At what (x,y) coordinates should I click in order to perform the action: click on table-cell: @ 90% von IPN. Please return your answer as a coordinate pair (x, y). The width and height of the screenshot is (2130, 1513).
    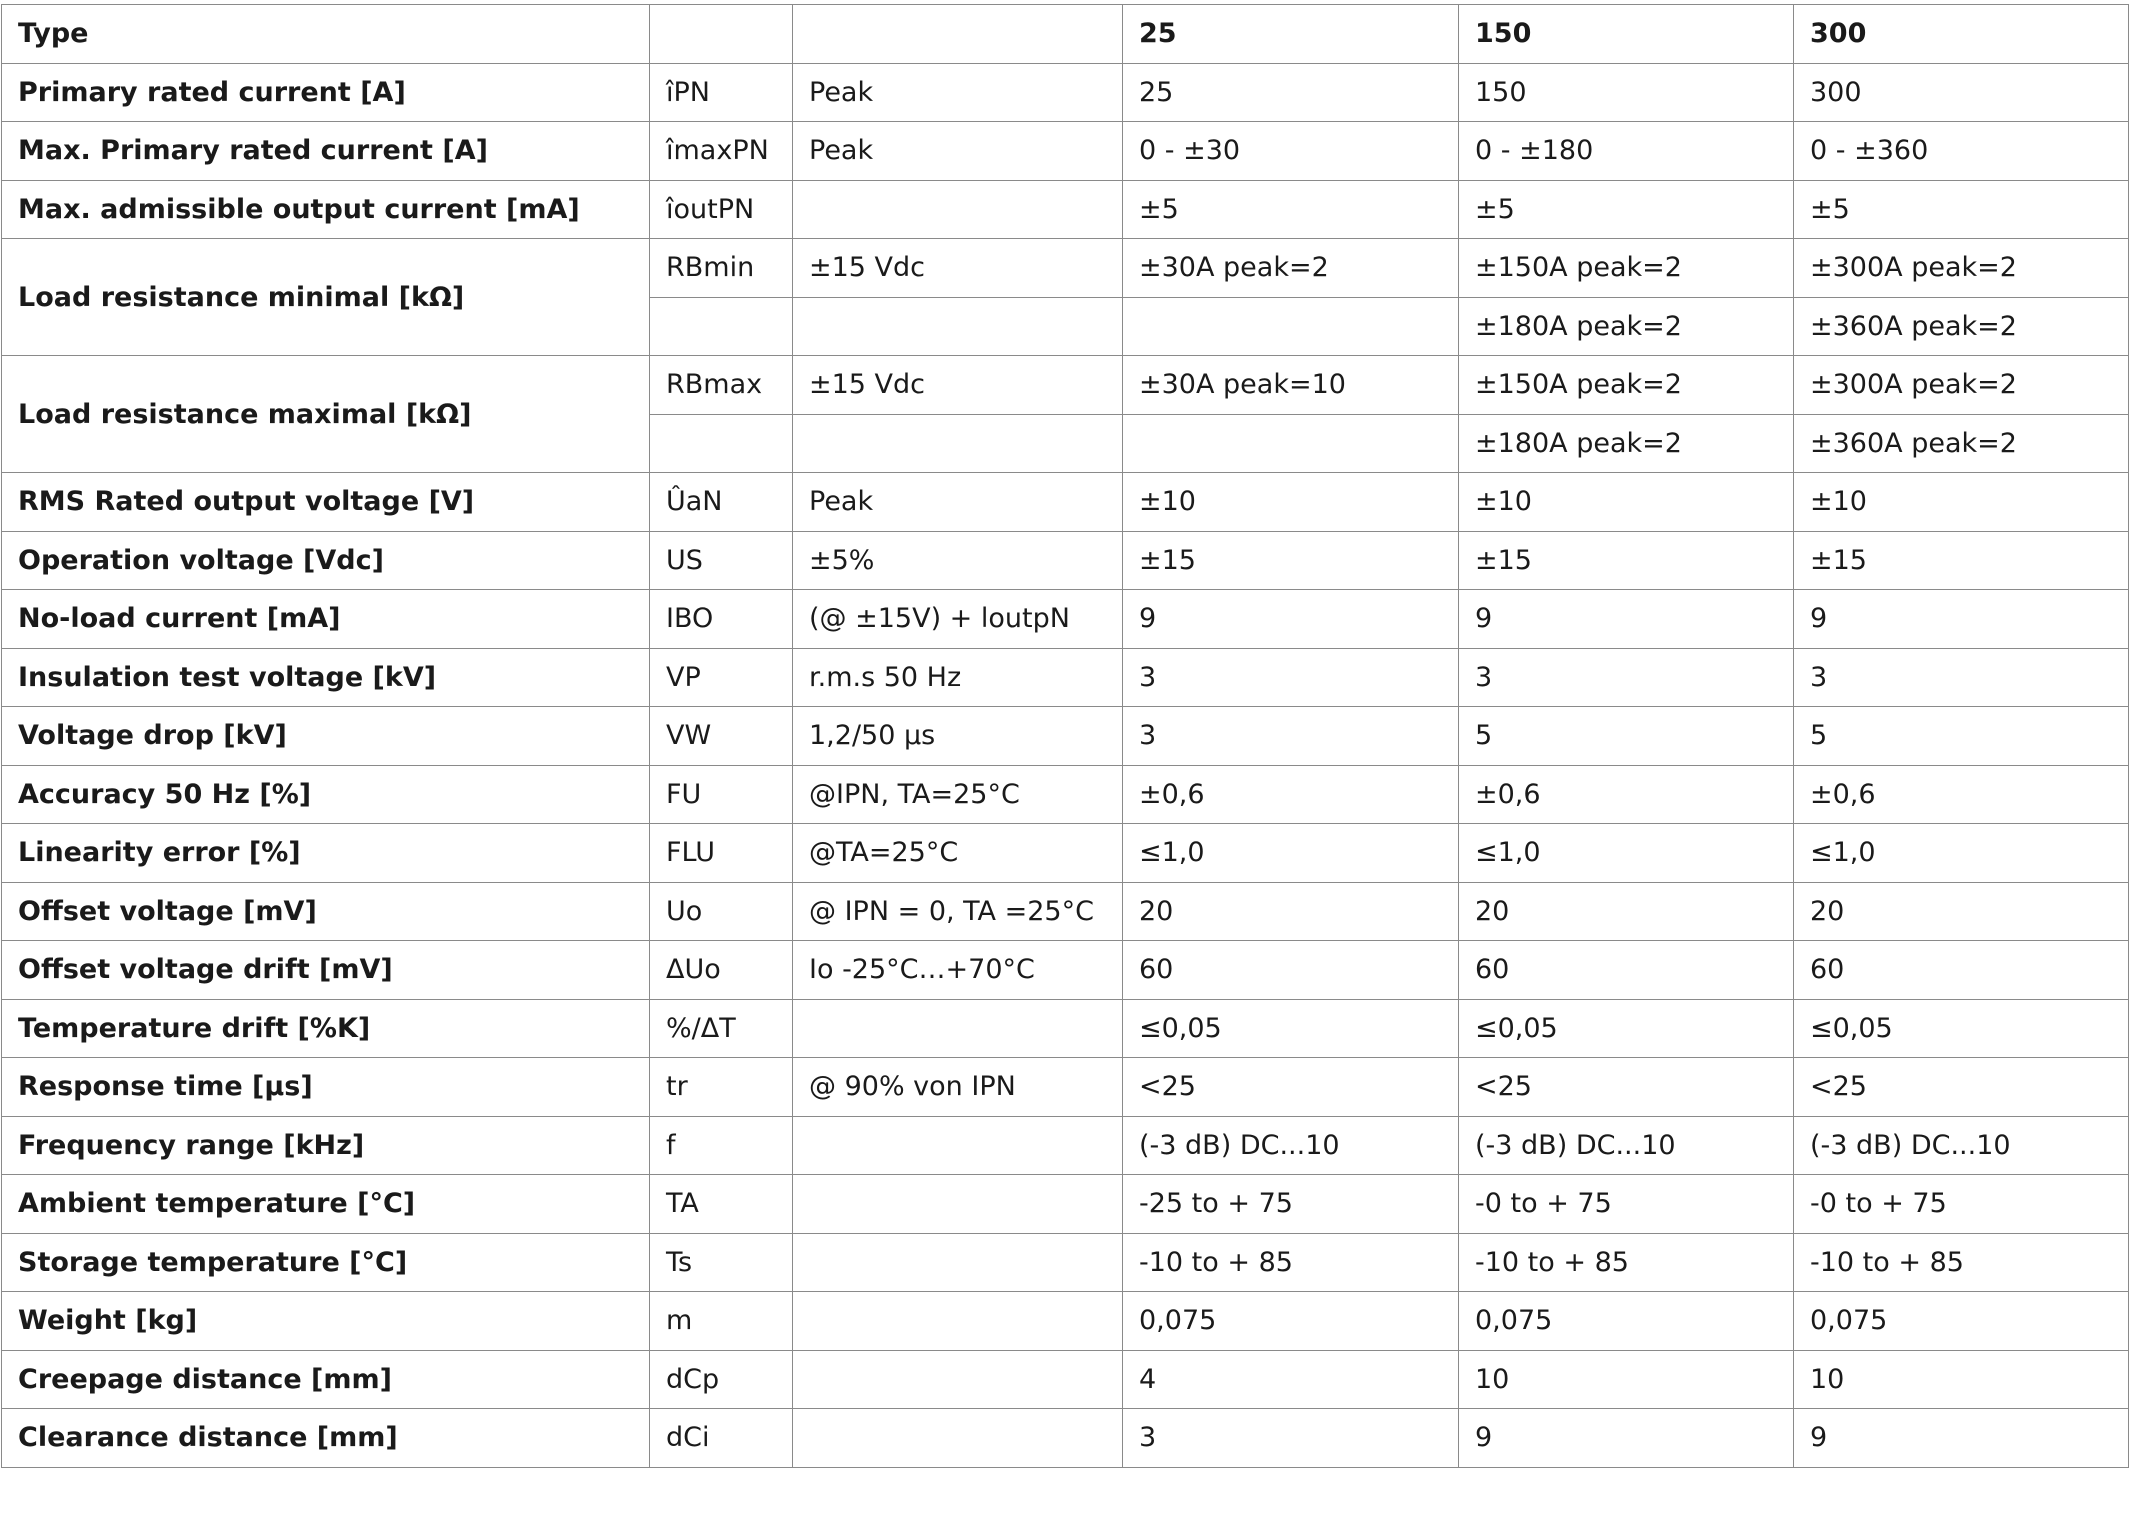
    Looking at the image, I should click on (957, 1087).